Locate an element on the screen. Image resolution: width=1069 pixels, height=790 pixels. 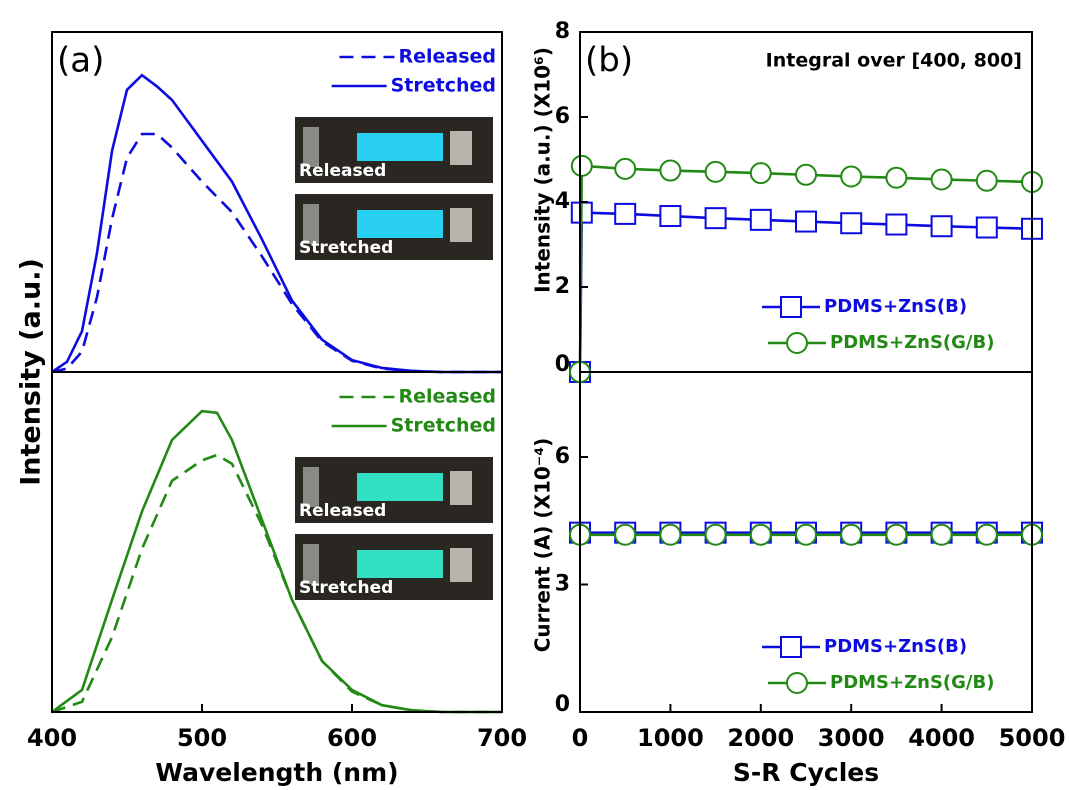
y-axis-label: Intensity (a.u.) (X10⁶) is located at coordinates (543, 170).